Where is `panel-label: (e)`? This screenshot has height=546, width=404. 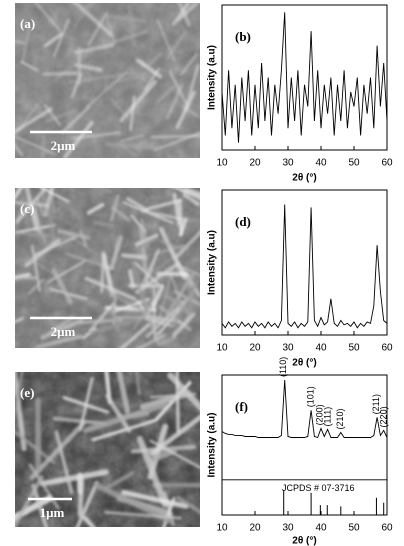
panel-label: (e) is located at coordinates (27, 392).